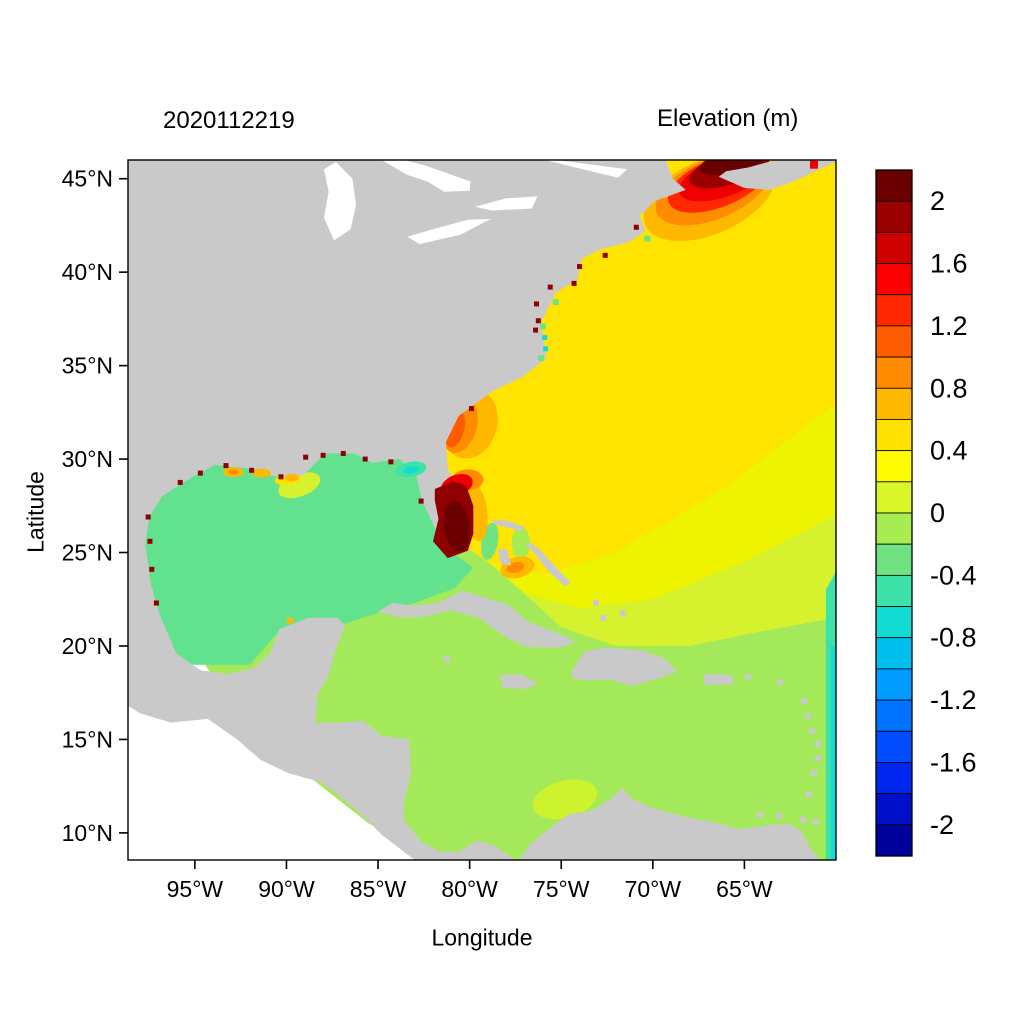 The height and width of the screenshot is (1024, 1024). Describe the element at coordinates (87, 272) in the screenshot. I see `y-tick-label: 40°N` at that location.